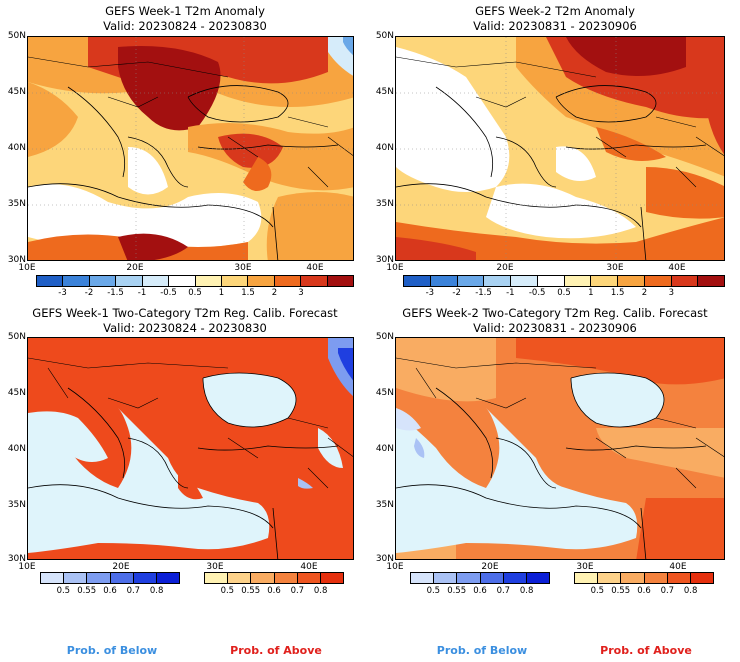 Image resolution: width=740 pixels, height=662 pixels. I want to click on panel-title: GEFS Week-1 T2m Anomaly, so click(185, 11).